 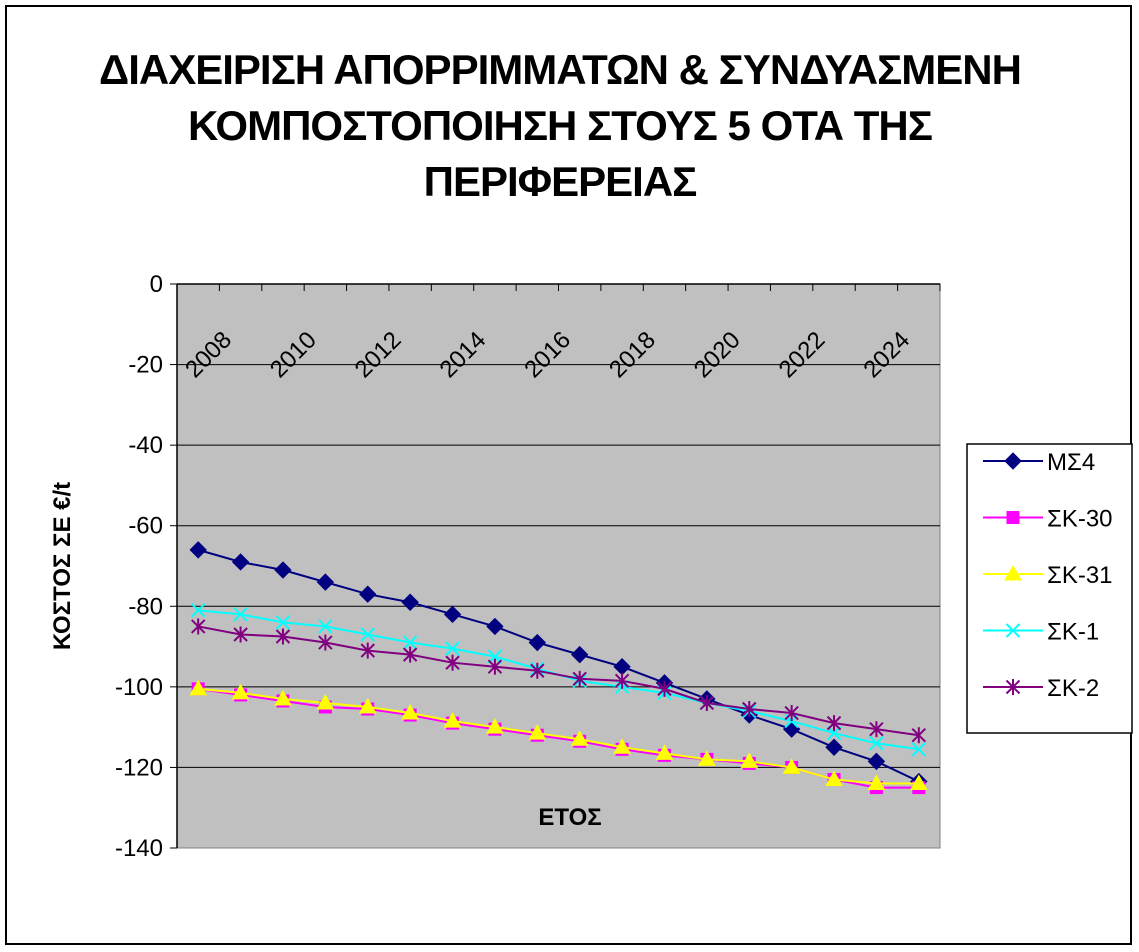 I want to click on legend-box, so click(x=1049, y=588).